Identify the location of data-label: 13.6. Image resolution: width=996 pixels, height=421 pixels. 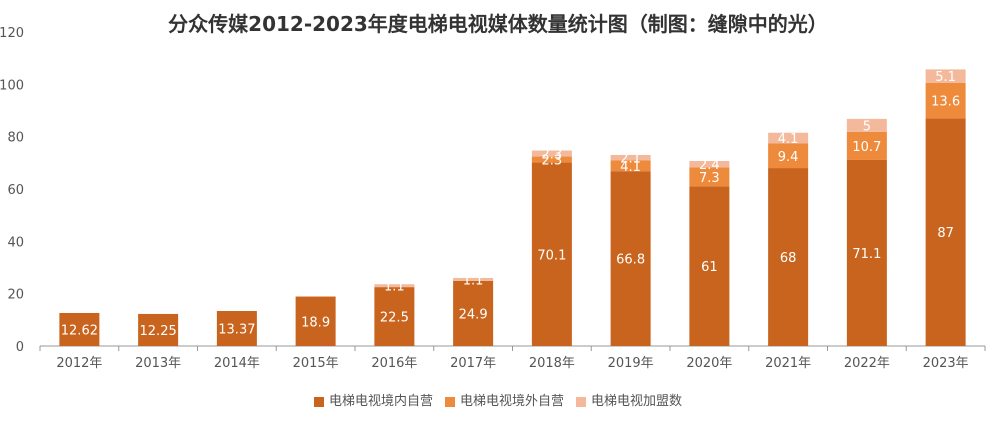
(945, 102).